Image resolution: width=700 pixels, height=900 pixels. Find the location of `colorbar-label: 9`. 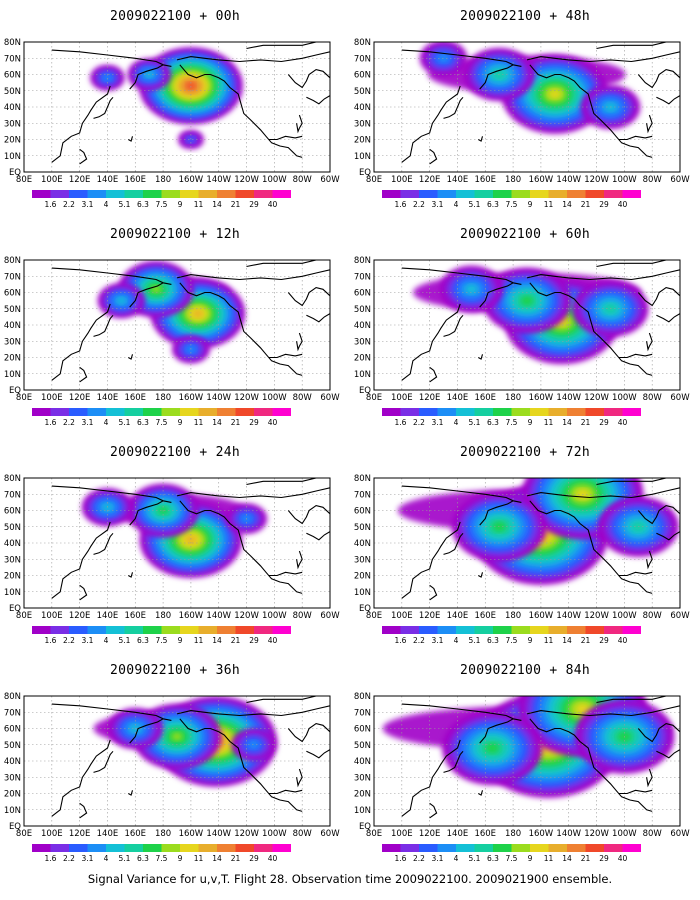

colorbar-label: 9 is located at coordinates (180, 204).